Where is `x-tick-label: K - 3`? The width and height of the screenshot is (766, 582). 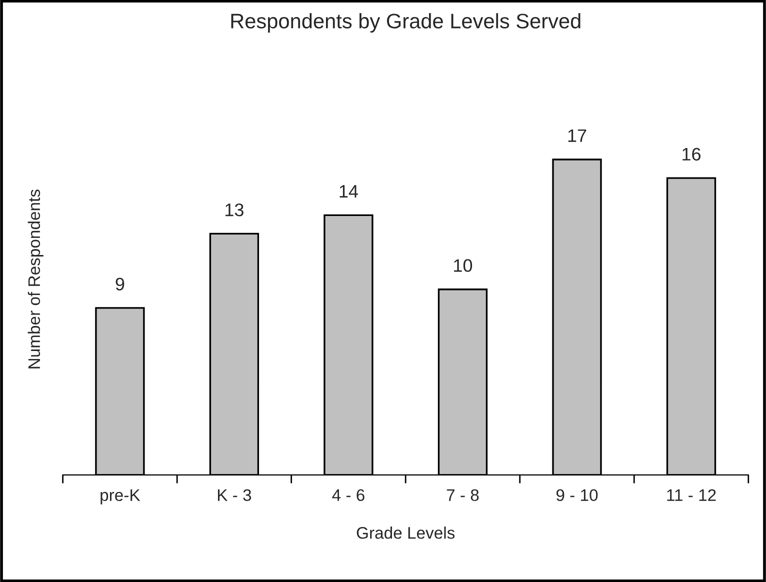
x-tick-label: K - 3 is located at coordinates (235, 495).